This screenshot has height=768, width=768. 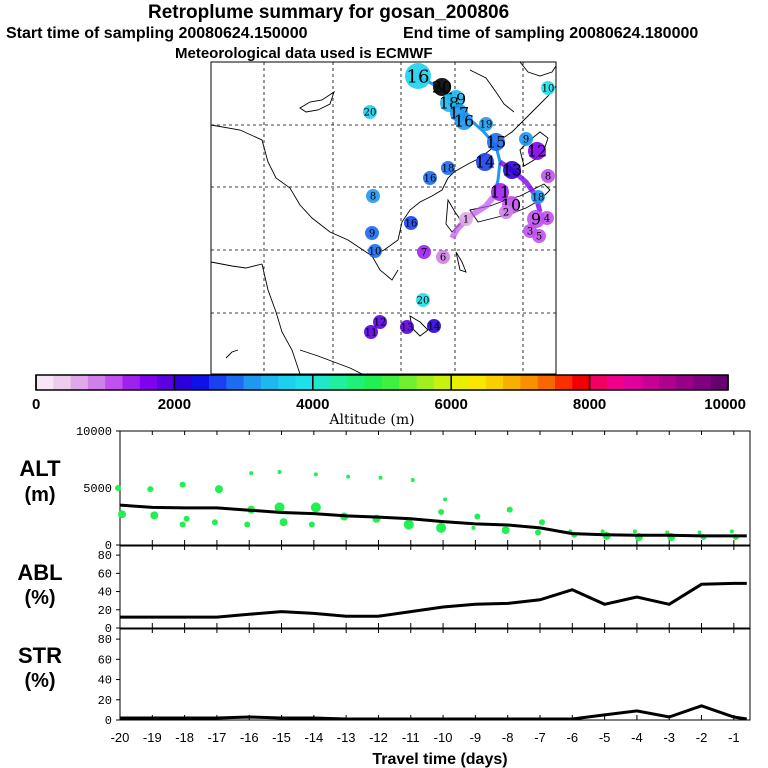 What do you see at coordinates (530, 231) in the screenshot?
I see `trajectory-point: 3` at bounding box center [530, 231].